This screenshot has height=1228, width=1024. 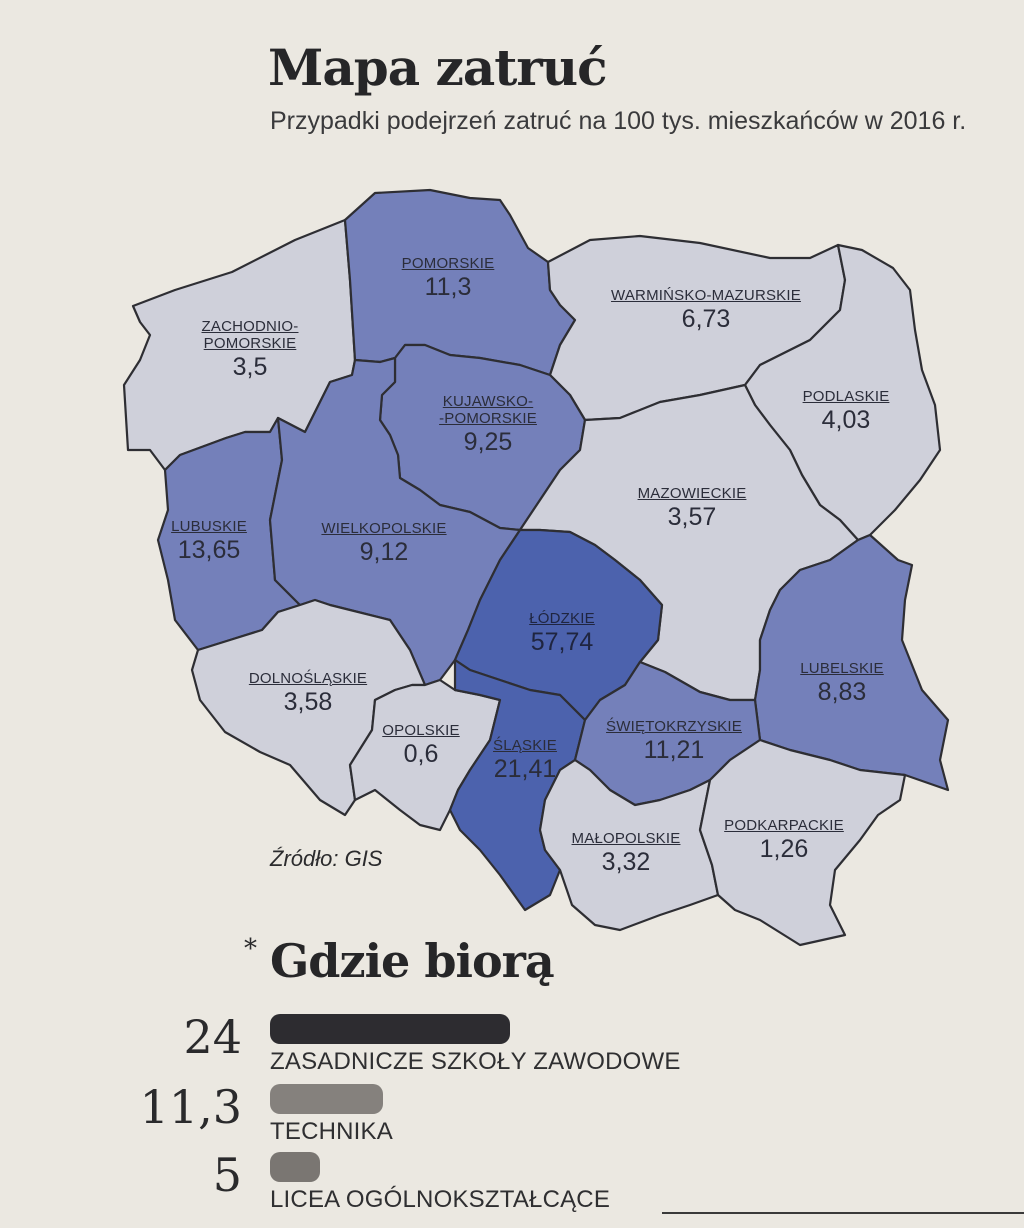 What do you see at coordinates (692, 517) in the screenshot?
I see `region-value: 3,57` at bounding box center [692, 517].